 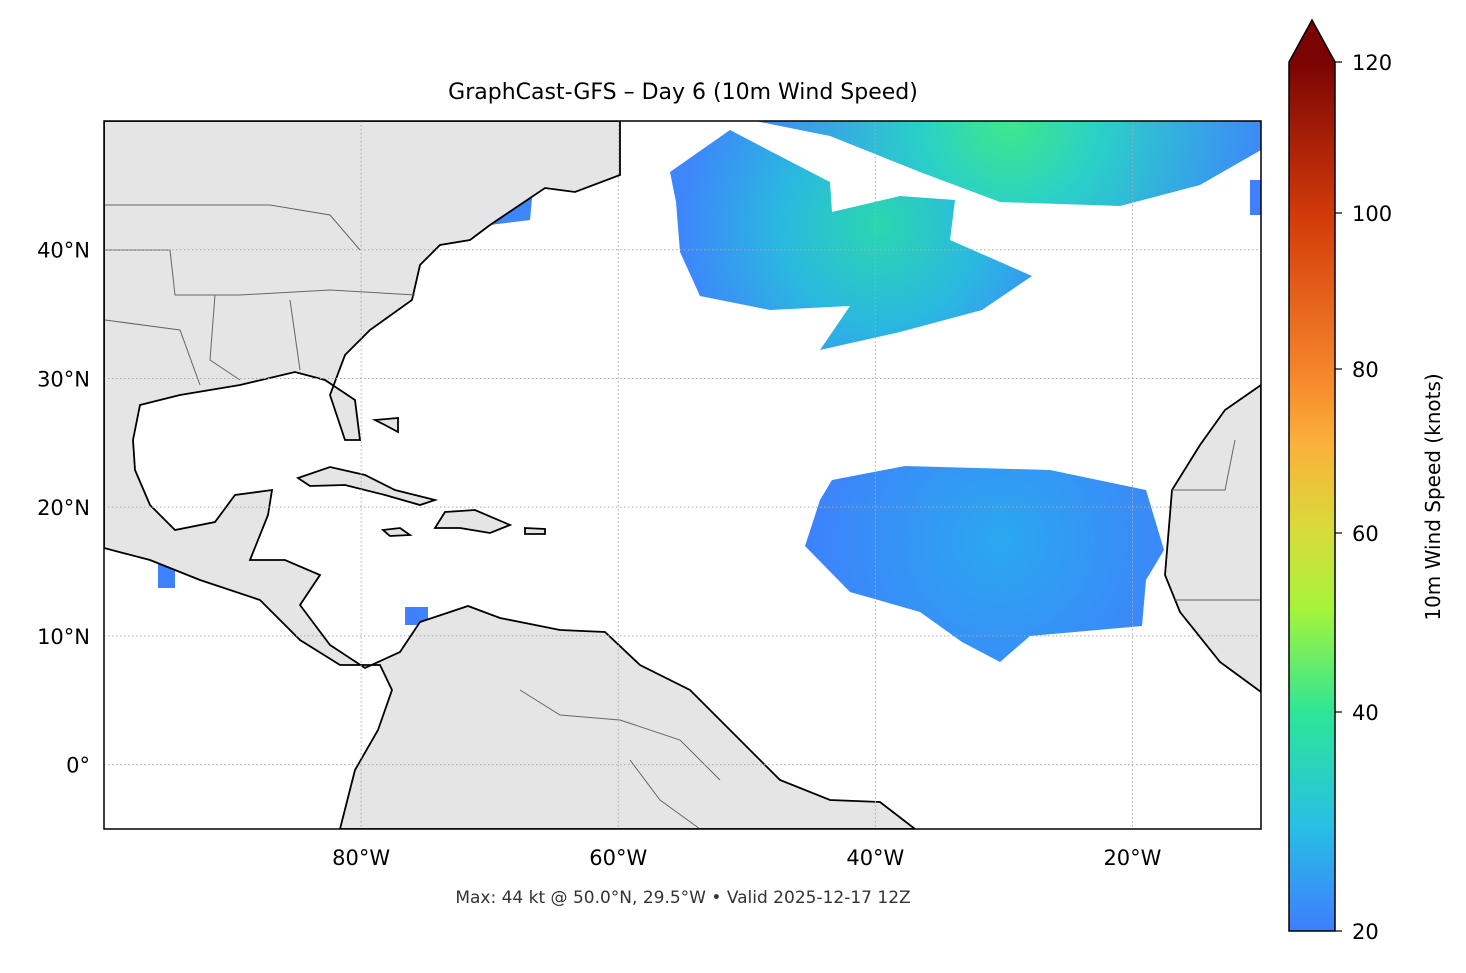 I want to click on lat-tick-labels: 40°N 30°N 20°N 10°N 0°, so click(x=63, y=508).